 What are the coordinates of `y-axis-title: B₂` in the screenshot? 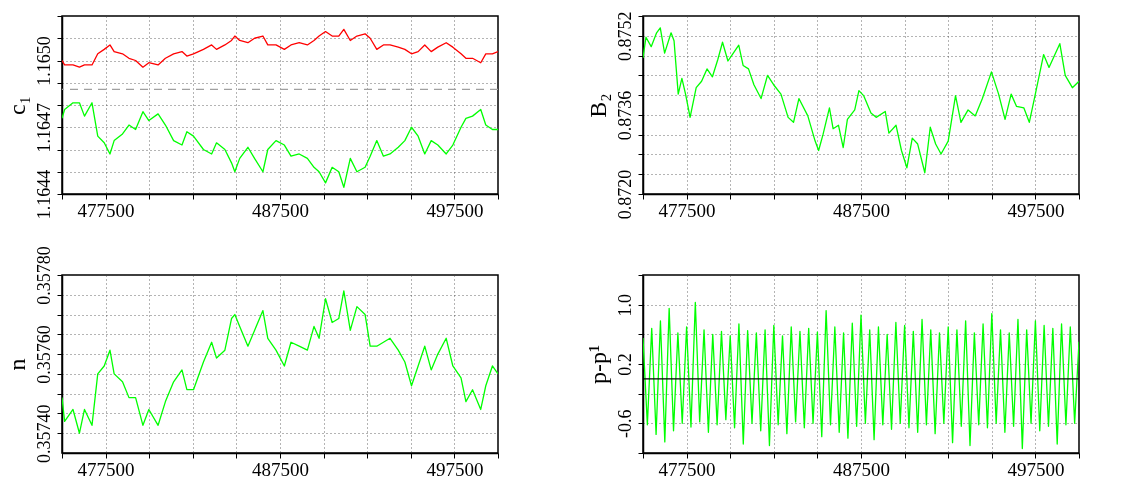 It's located at (597, 105).